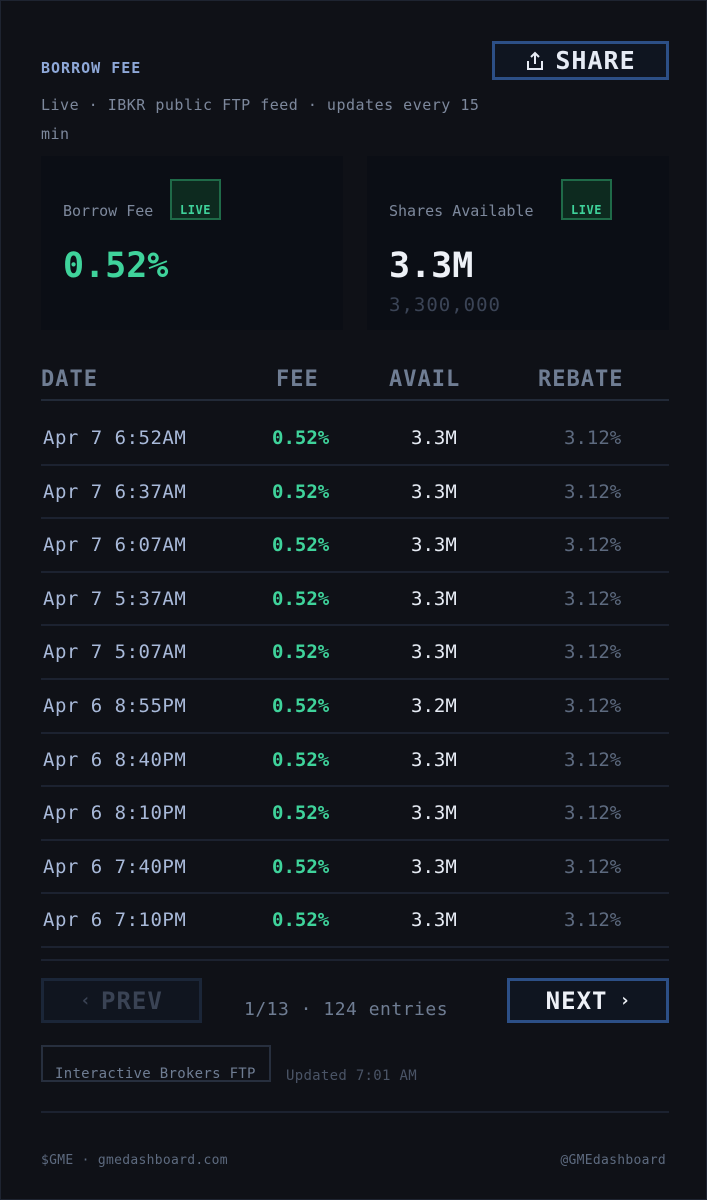  What do you see at coordinates (115, 652) in the screenshot?
I see `cell-date: Apr 7 5:07AM` at bounding box center [115, 652].